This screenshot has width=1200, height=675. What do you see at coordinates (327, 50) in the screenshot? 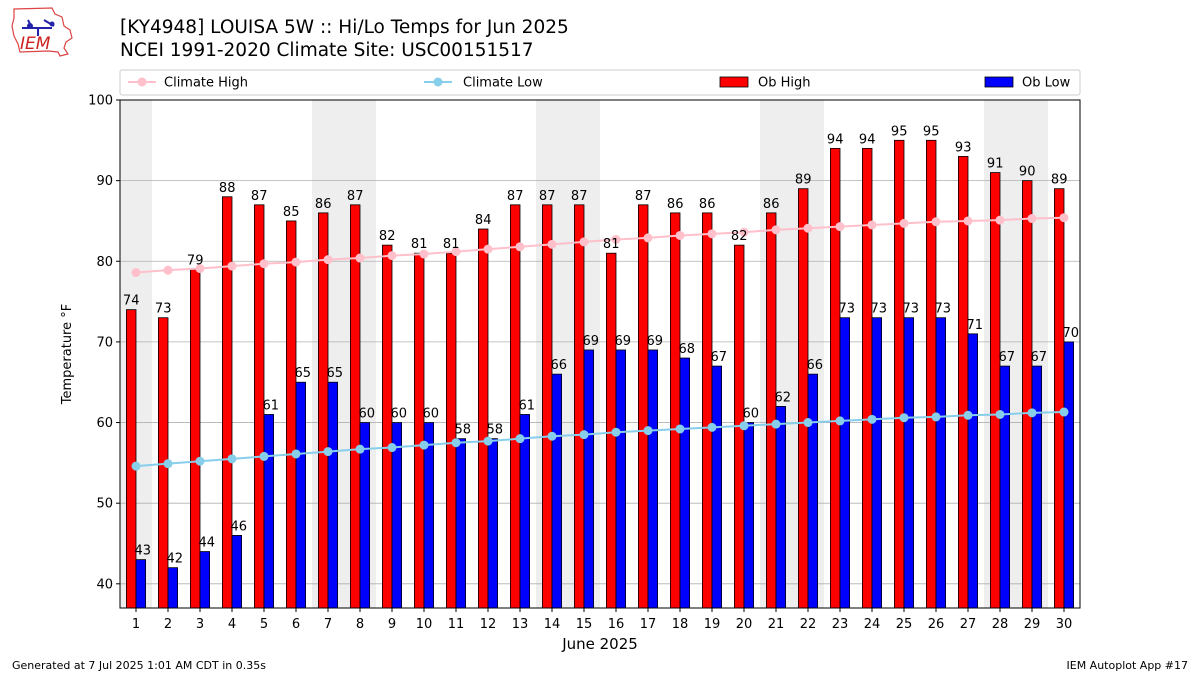
I see `chart-subtitle: NCEI 1991-2020 Climate Site: USC00151517` at bounding box center [327, 50].